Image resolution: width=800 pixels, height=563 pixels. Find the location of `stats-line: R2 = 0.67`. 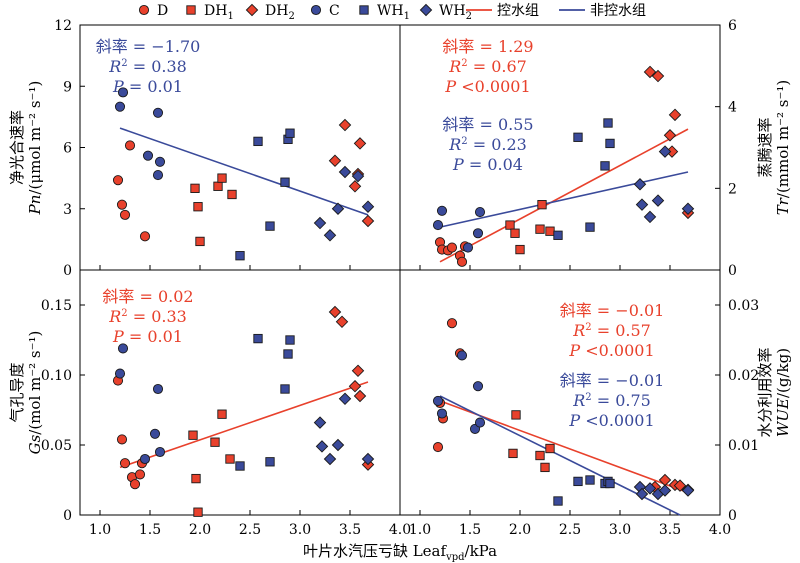

stats-line: R2 = 0.67 is located at coordinates (487, 66).